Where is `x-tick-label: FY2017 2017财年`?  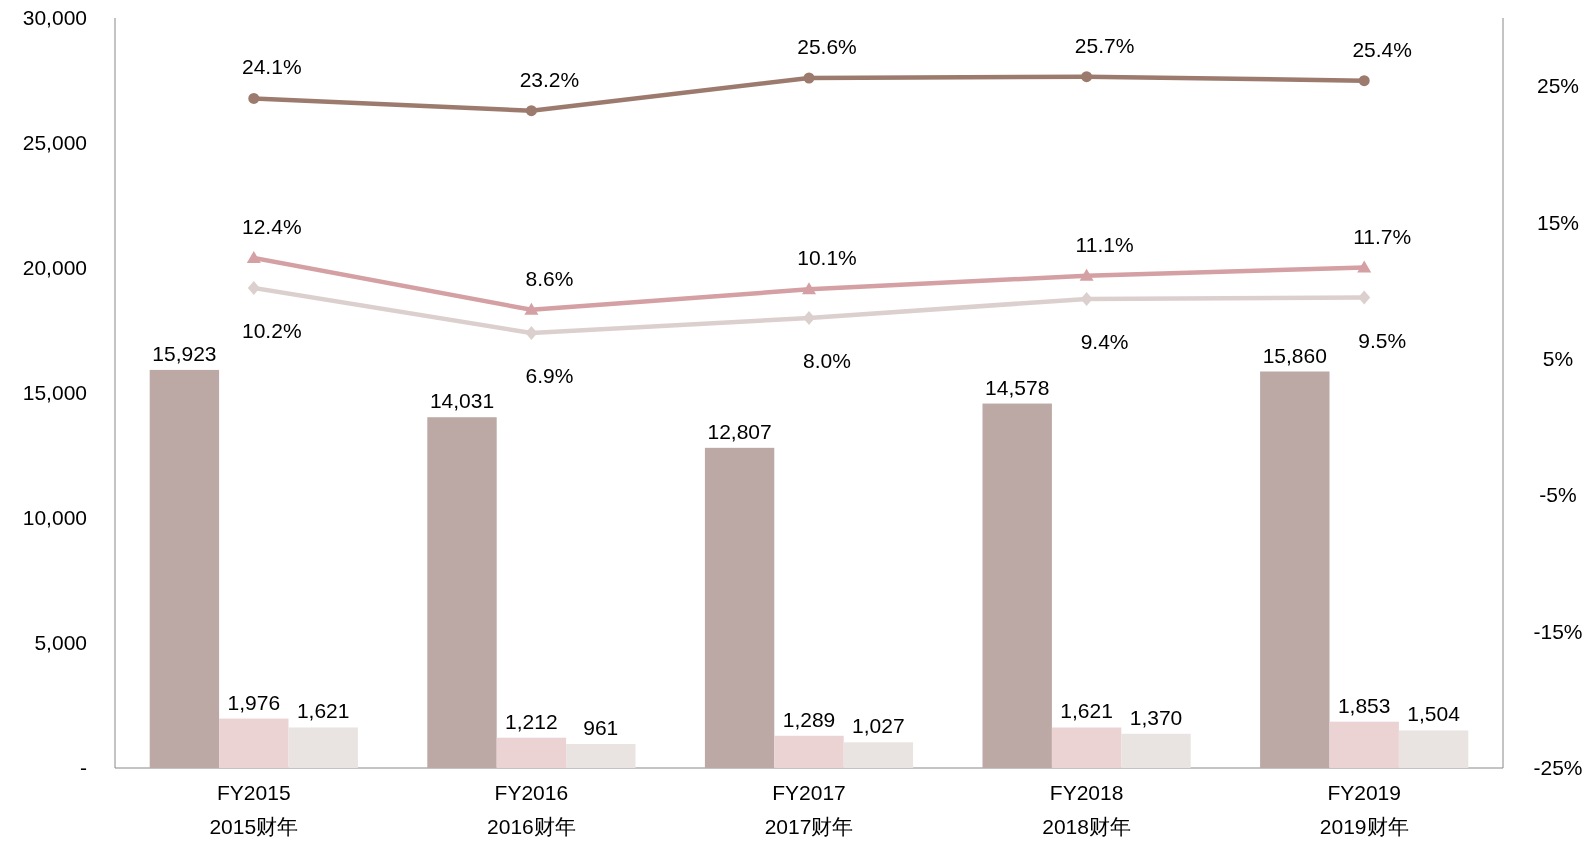 x-tick-label: FY2017 2017财年 is located at coordinates (809, 809).